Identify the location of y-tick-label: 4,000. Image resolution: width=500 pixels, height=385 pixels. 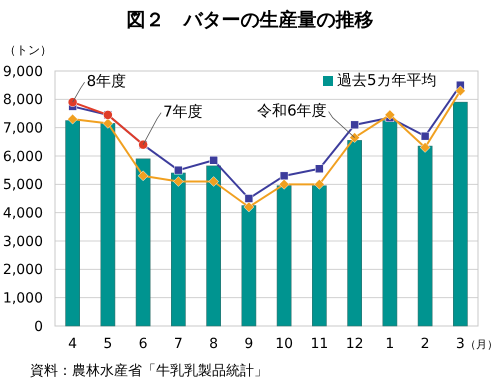
(22, 214).